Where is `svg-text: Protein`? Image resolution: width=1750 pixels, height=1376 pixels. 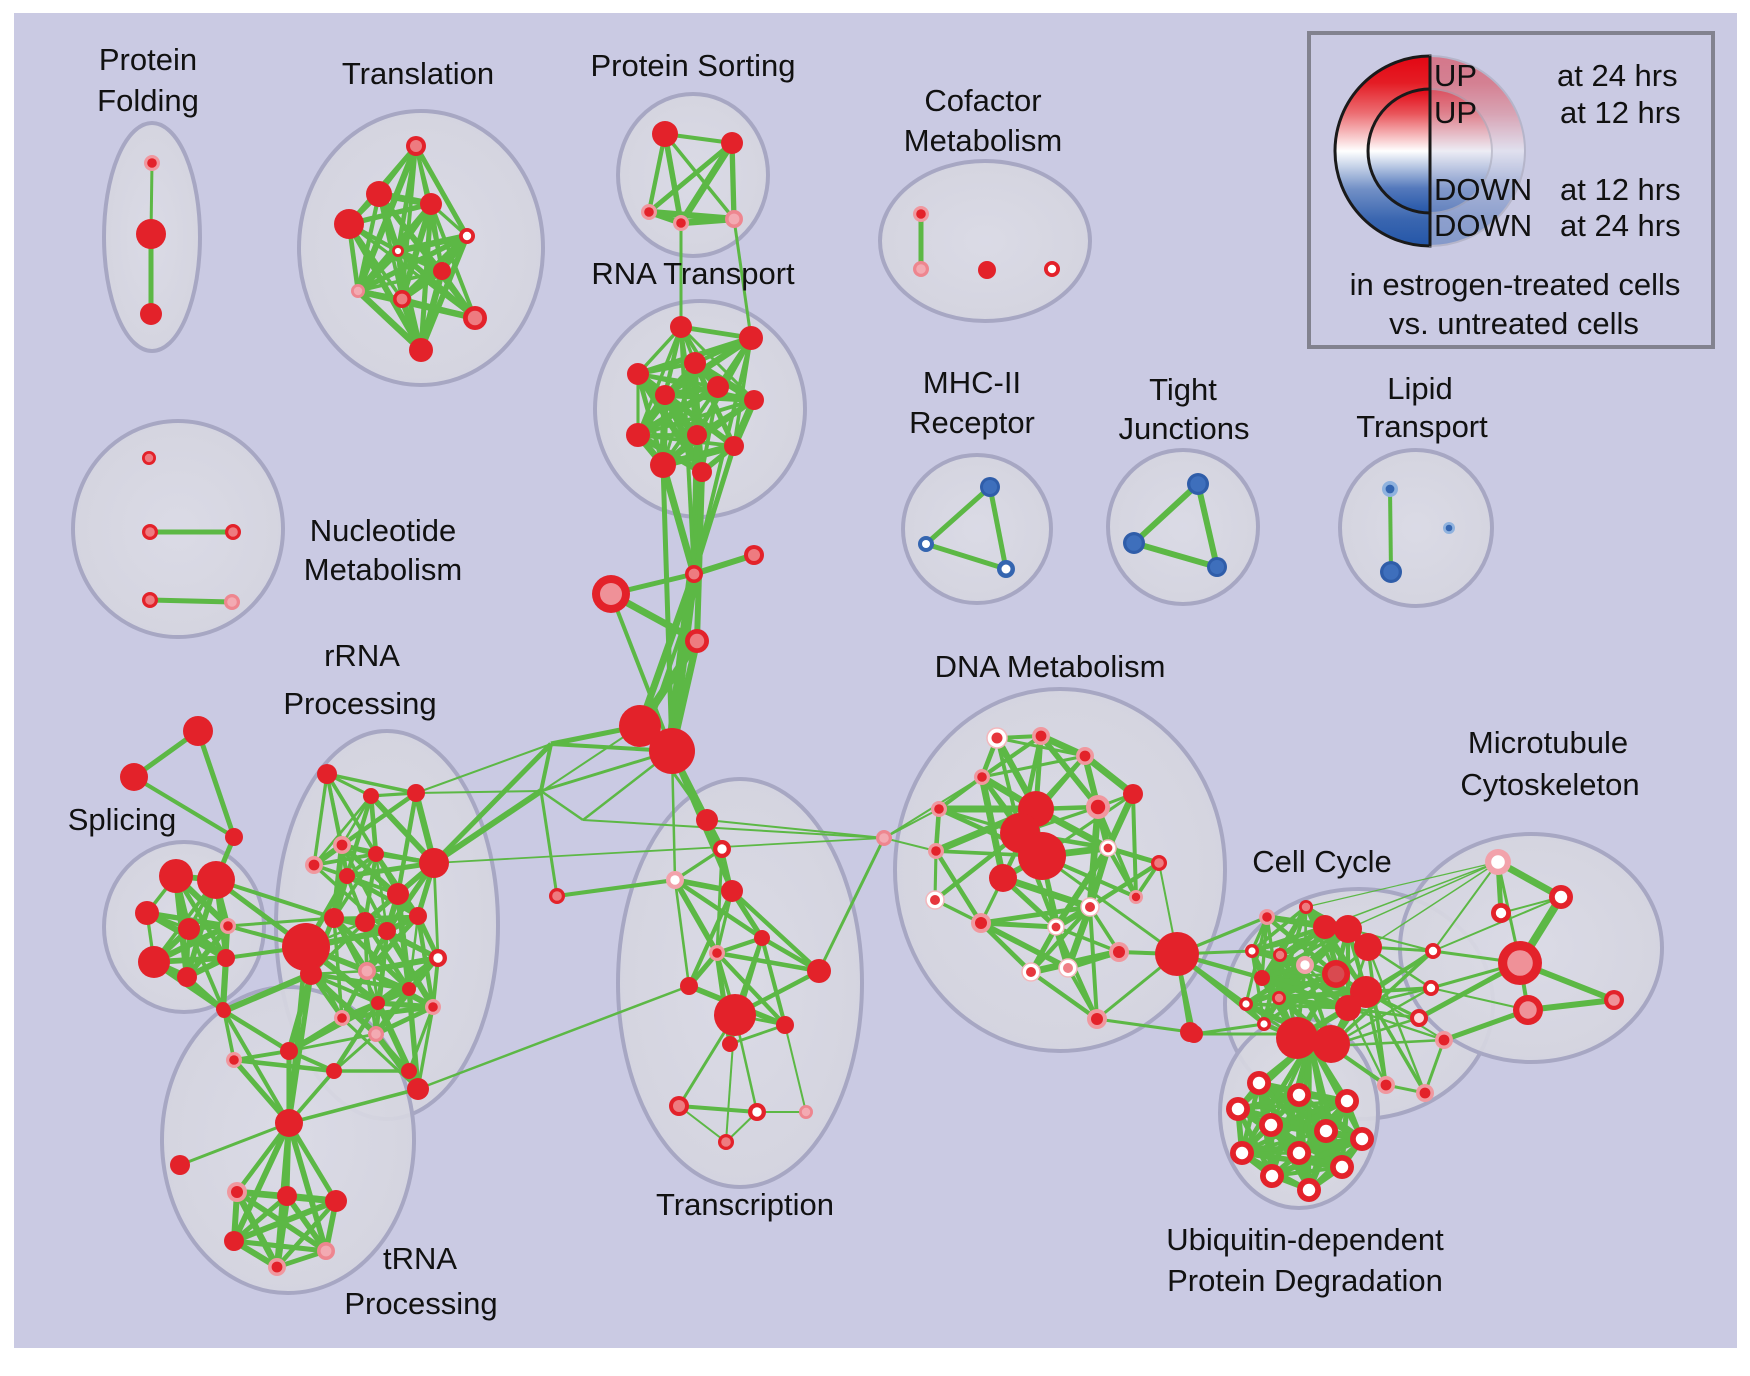
svg-text: Protein is located at coordinates (148, 59).